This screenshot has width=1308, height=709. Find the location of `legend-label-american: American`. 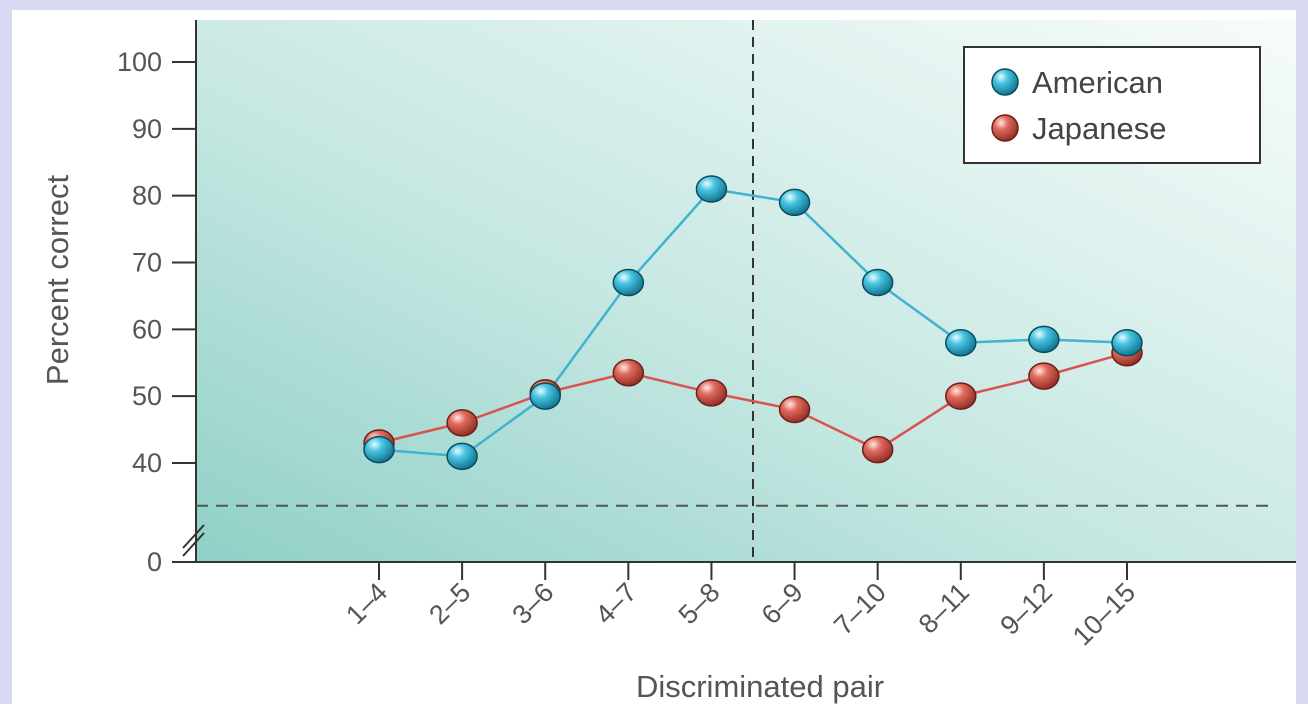

legend-label-american: American is located at coordinates (1097, 82).